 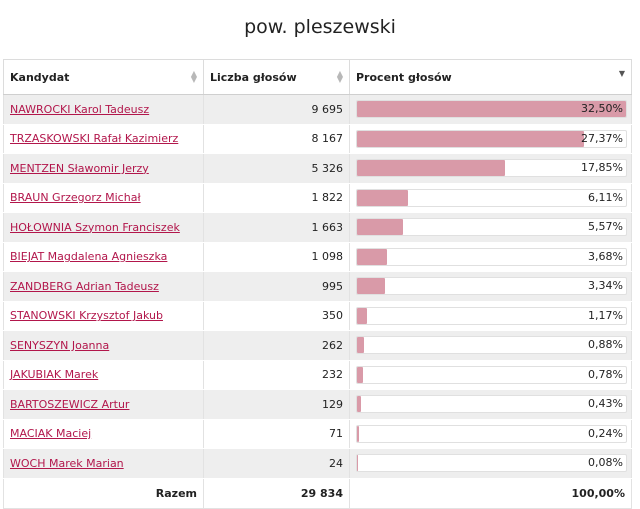 I want to click on percent-bar-track: 0,43%, so click(x=491, y=404).